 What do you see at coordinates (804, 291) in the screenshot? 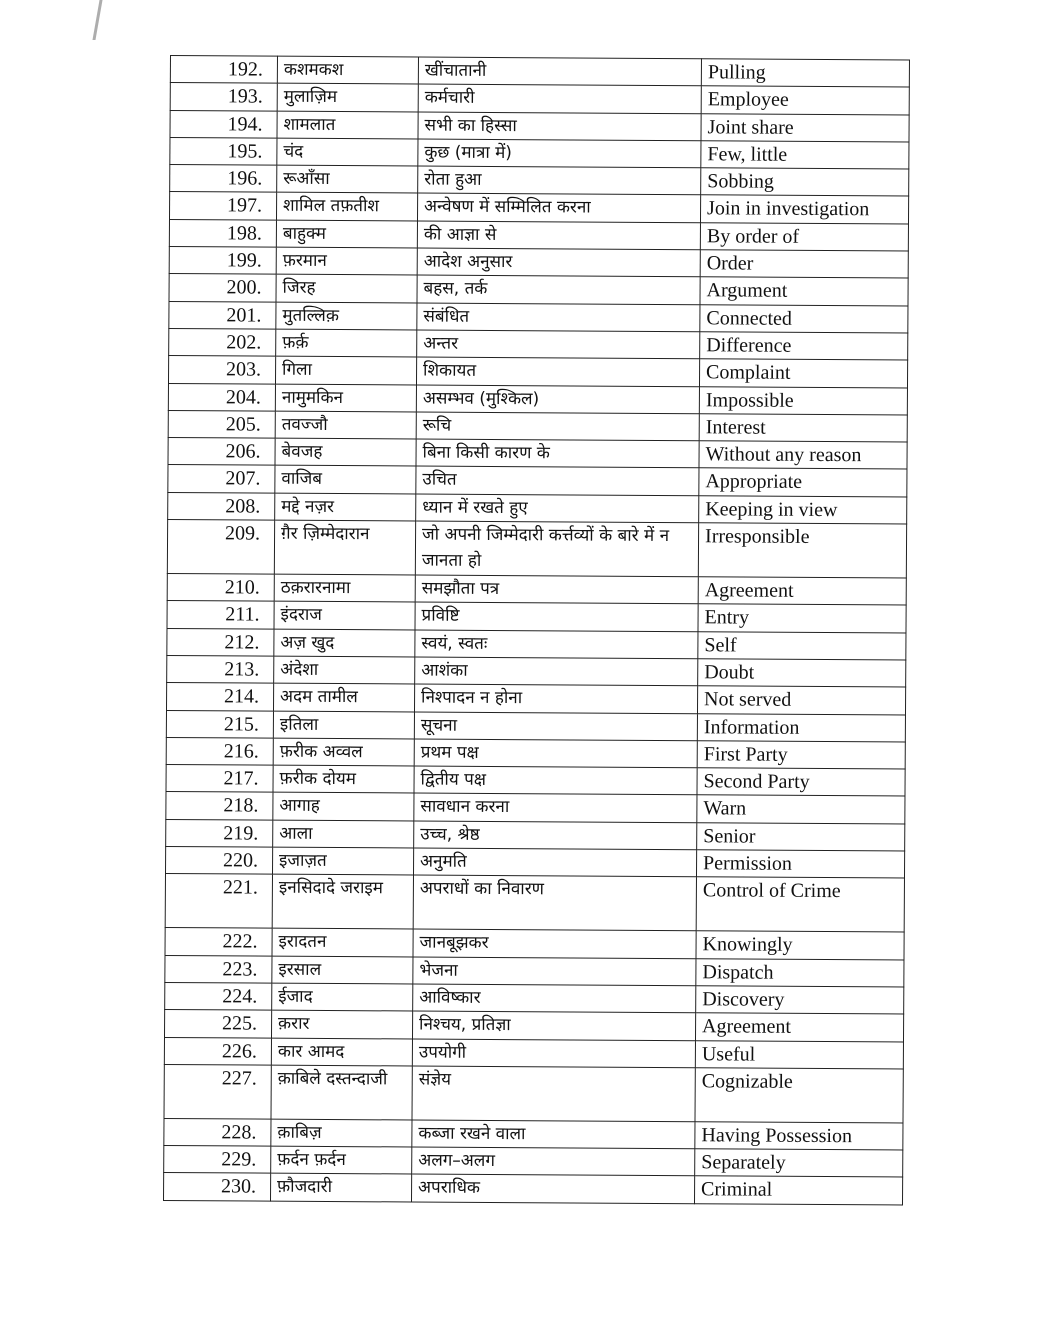
I see `english-meaning: Argument` at bounding box center [804, 291].